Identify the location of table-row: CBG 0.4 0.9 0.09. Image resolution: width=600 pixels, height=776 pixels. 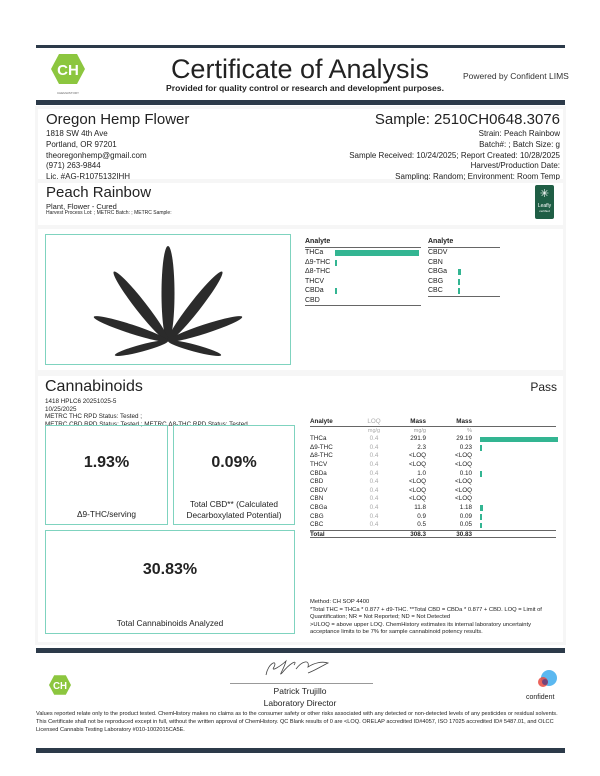
(433, 517).